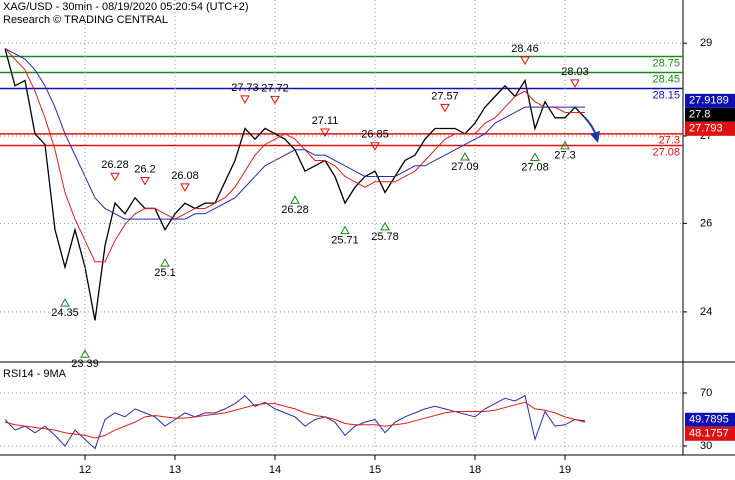 The image size is (735, 480). What do you see at coordinates (175, 470) in the screenshot?
I see `x-tick-label: 13` at bounding box center [175, 470].